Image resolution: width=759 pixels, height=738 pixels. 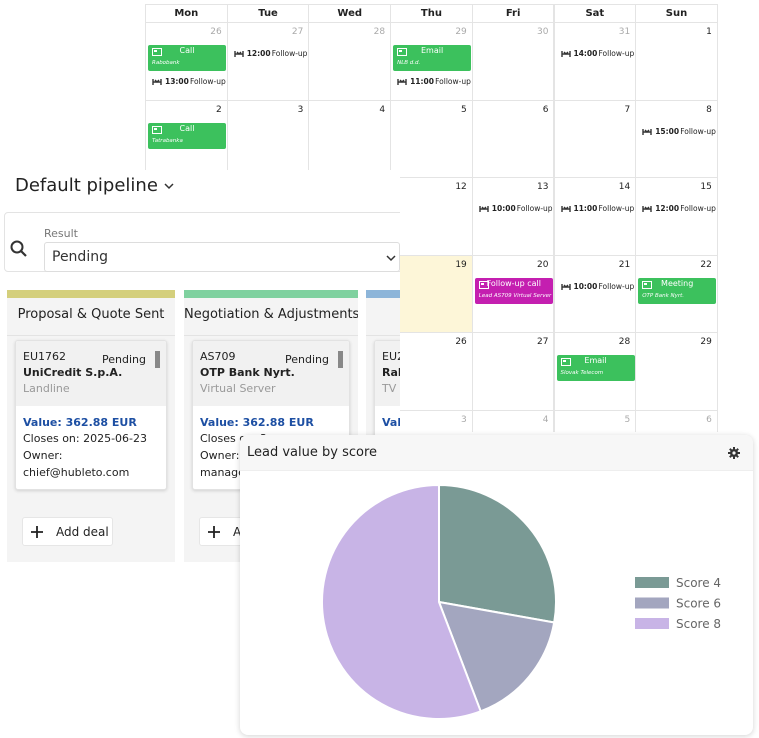 I want to click on add-deal-label: Add deal, so click(x=82, y=532).